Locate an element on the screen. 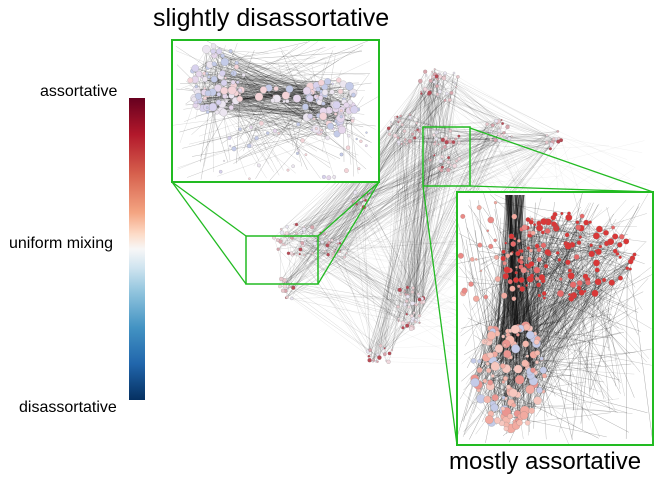  slightly-disassortative-title: slightly disassortative is located at coordinates (271, 18).